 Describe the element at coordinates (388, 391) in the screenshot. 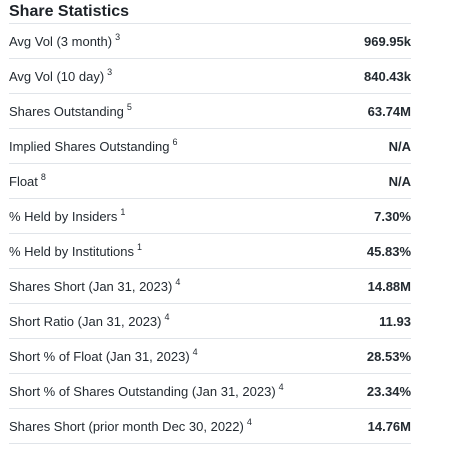

I see `row-value: 23.34%` at that location.